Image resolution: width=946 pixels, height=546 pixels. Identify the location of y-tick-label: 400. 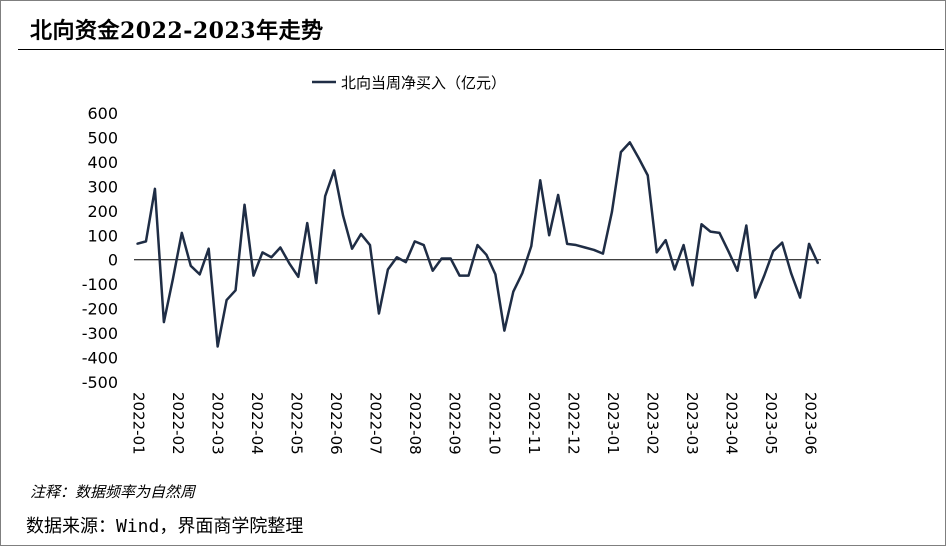
(102, 162).